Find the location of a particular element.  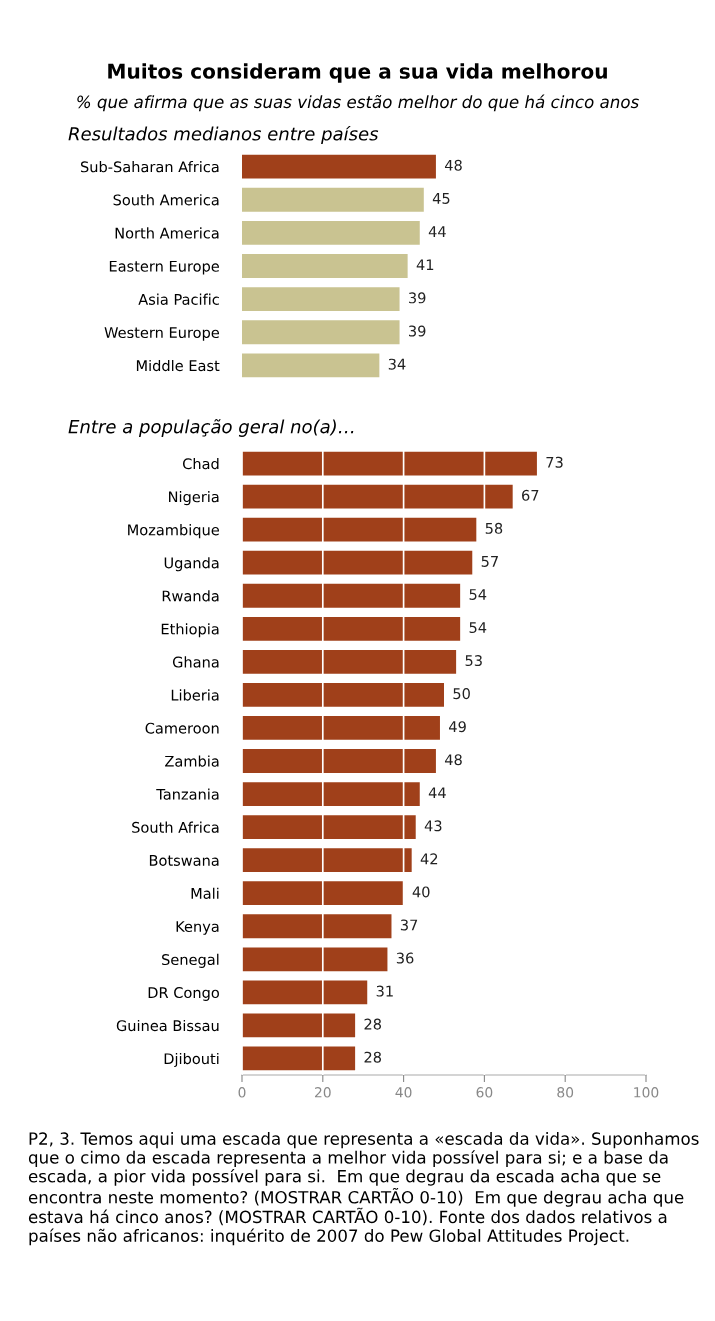

data-label: 53 is located at coordinates (473, 661).